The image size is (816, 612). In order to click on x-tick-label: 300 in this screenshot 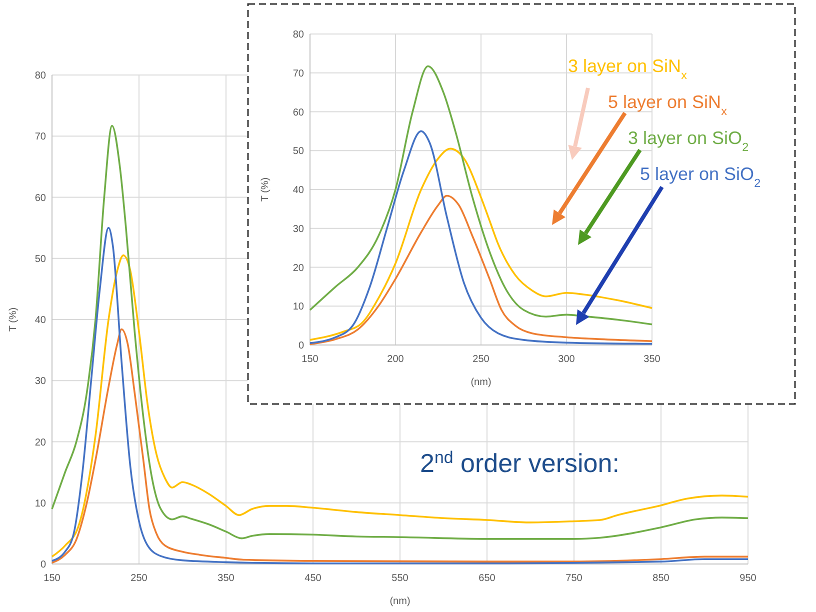, I will do `click(567, 359)`.